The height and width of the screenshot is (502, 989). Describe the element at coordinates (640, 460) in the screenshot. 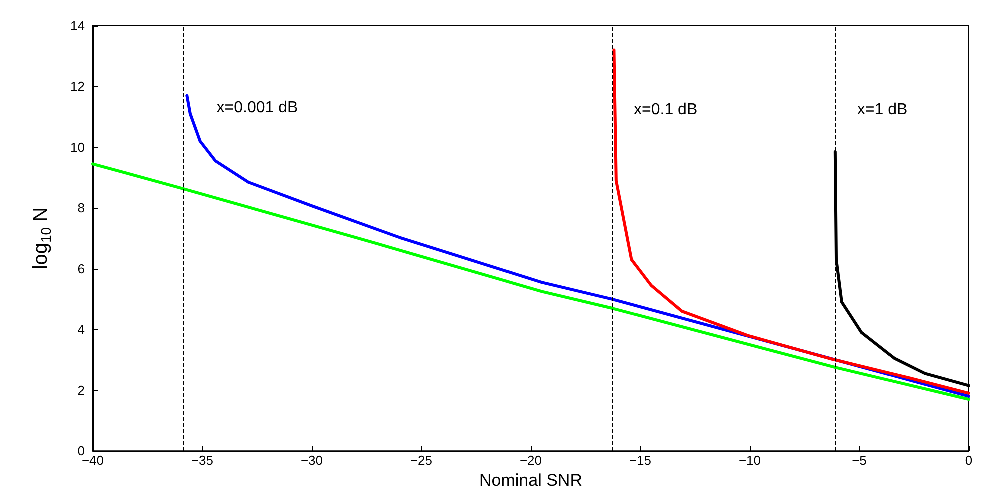

I see `x-tick-label: −15` at that location.